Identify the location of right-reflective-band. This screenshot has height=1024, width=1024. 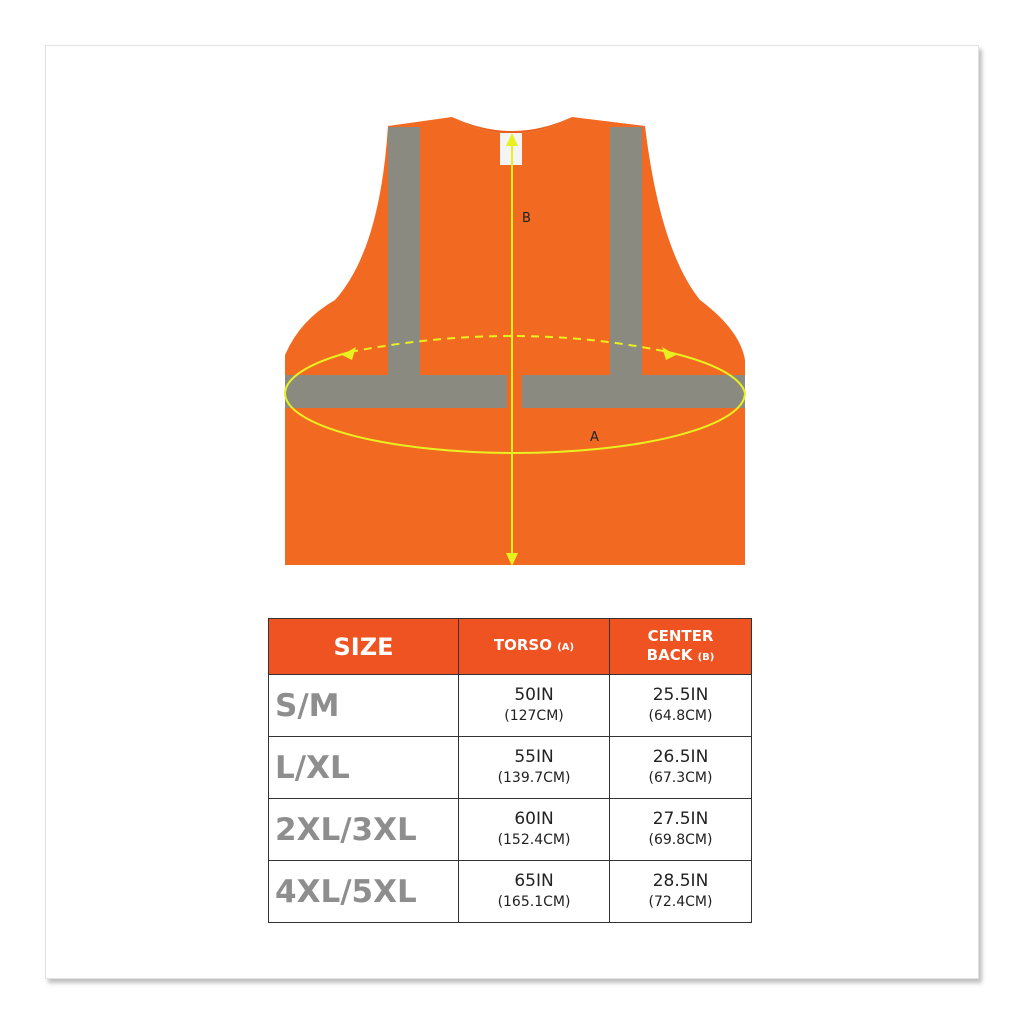
(633, 391).